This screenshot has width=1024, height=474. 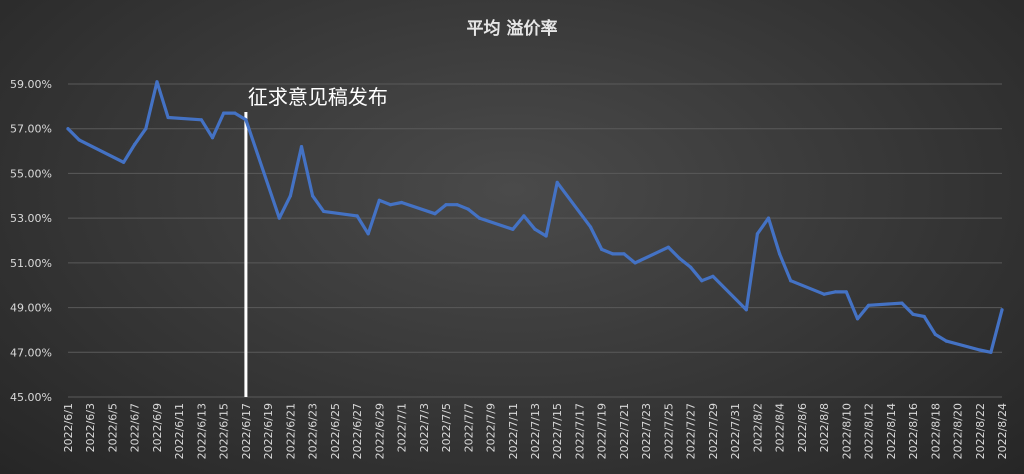 What do you see at coordinates (668, 431) in the screenshot?
I see `x-tick-label: 2022/7/25` at bounding box center [668, 431].